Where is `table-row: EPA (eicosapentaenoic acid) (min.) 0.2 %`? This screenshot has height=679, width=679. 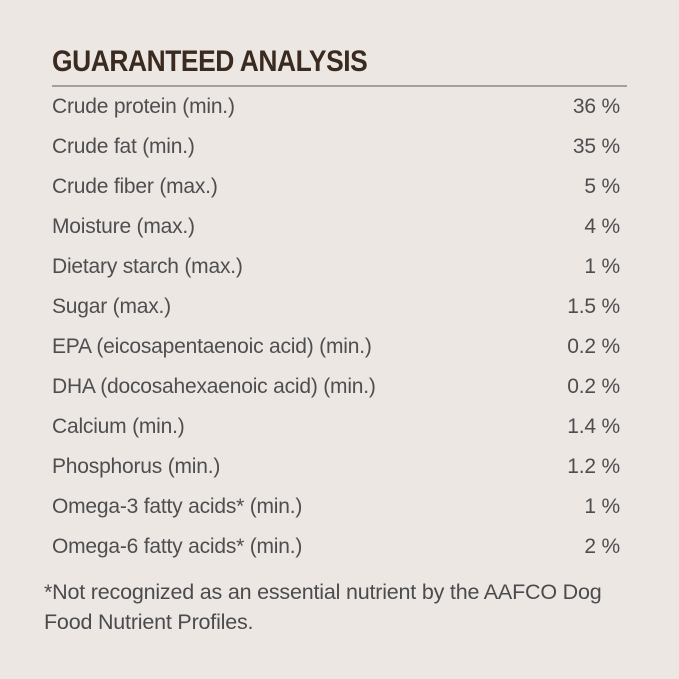
table-row: EPA (eicosapentaenoic acid) (min.) 0.2 % is located at coordinates (339, 347).